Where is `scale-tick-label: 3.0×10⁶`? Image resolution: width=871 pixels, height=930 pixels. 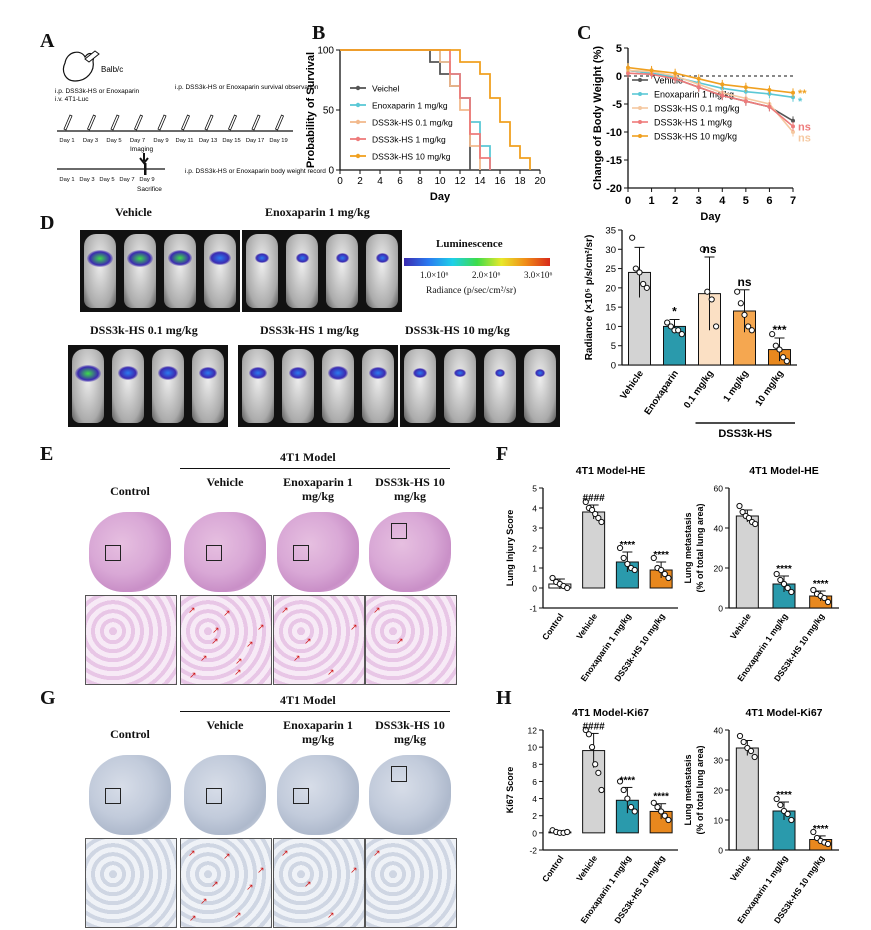
scale-tick-label: 3.0×10⁶ is located at coordinates (538, 275).